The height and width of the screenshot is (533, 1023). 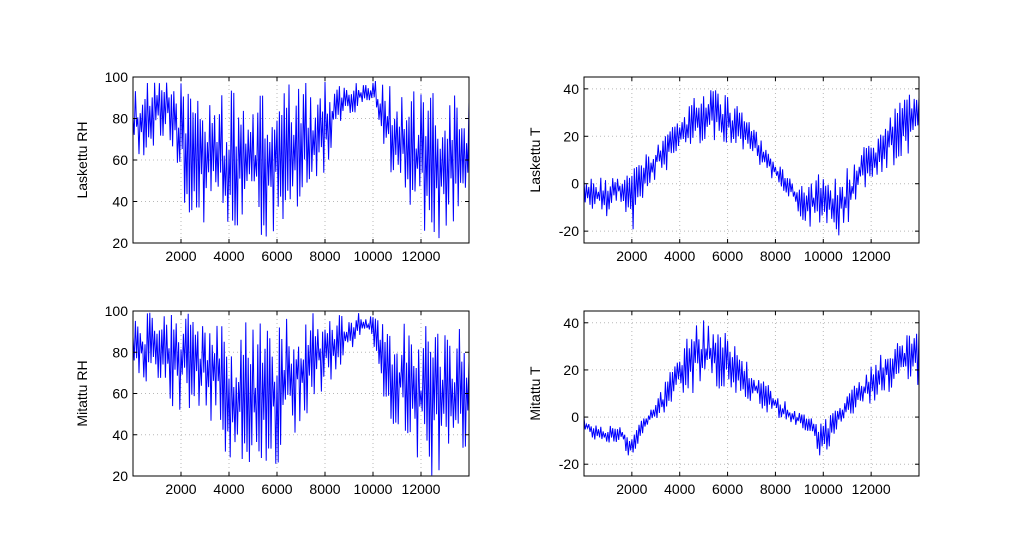 I want to click on y-axis-label: Laskettu T, so click(x=535, y=160).